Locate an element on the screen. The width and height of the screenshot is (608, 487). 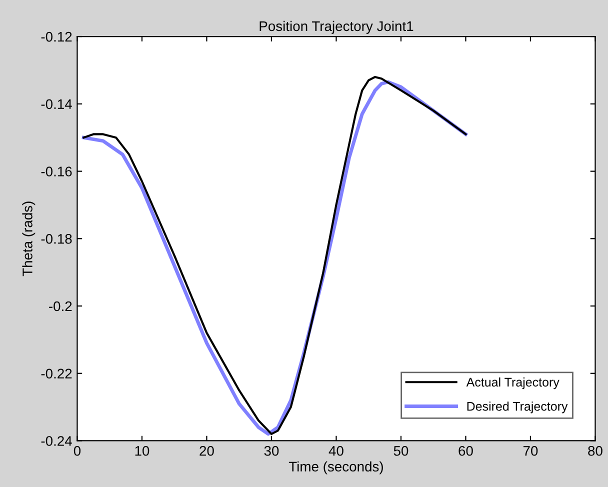
y-tick-label: -0.12 is located at coordinates (56, 37).